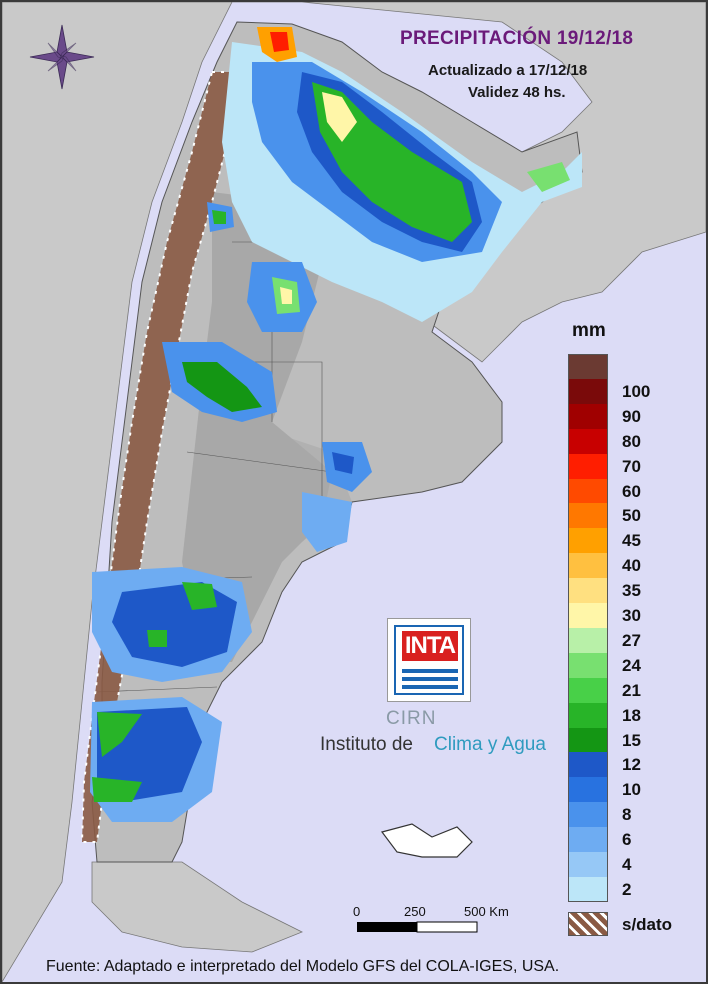 This screenshot has width=708, height=984. I want to click on legend-label: 70, so click(631, 466).